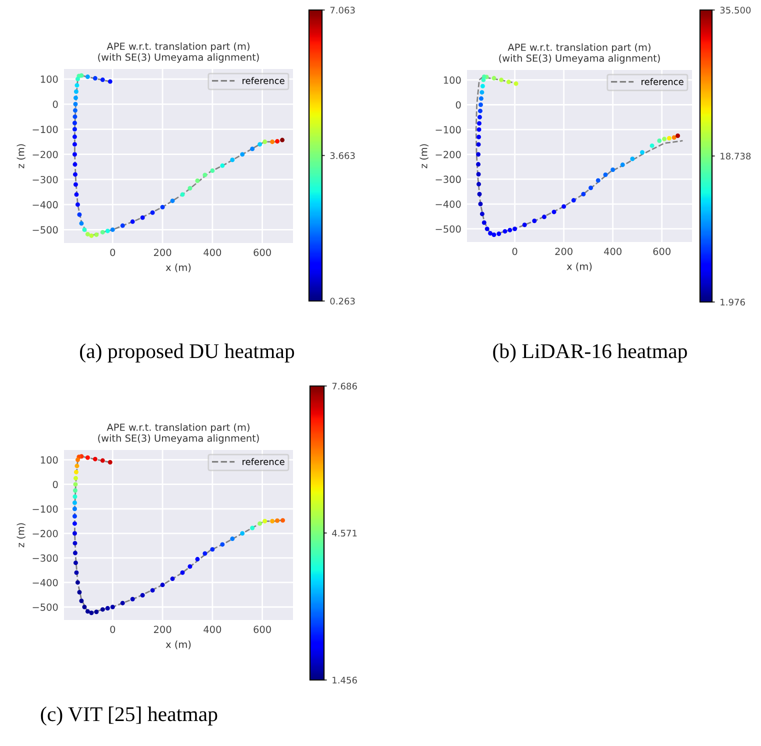 This screenshot has height=746, width=761. What do you see at coordinates (129, 716) in the screenshot?
I see `text: (c) VIT [25] heatmap` at bounding box center [129, 716].